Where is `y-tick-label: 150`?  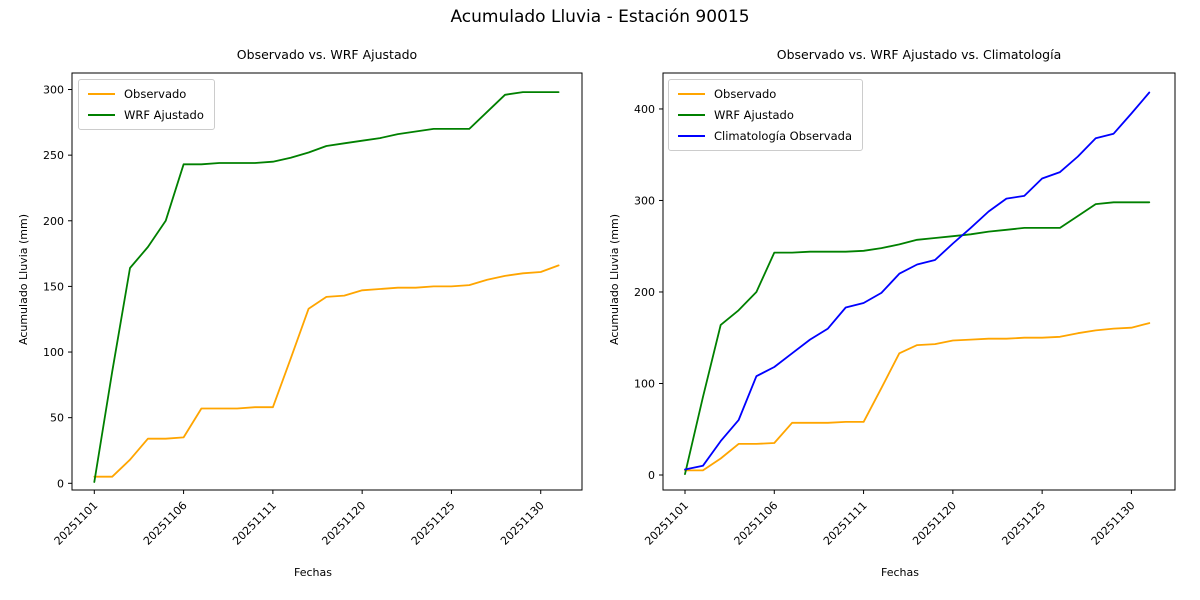
y-tick-label: 150 is located at coordinates (53, 286).